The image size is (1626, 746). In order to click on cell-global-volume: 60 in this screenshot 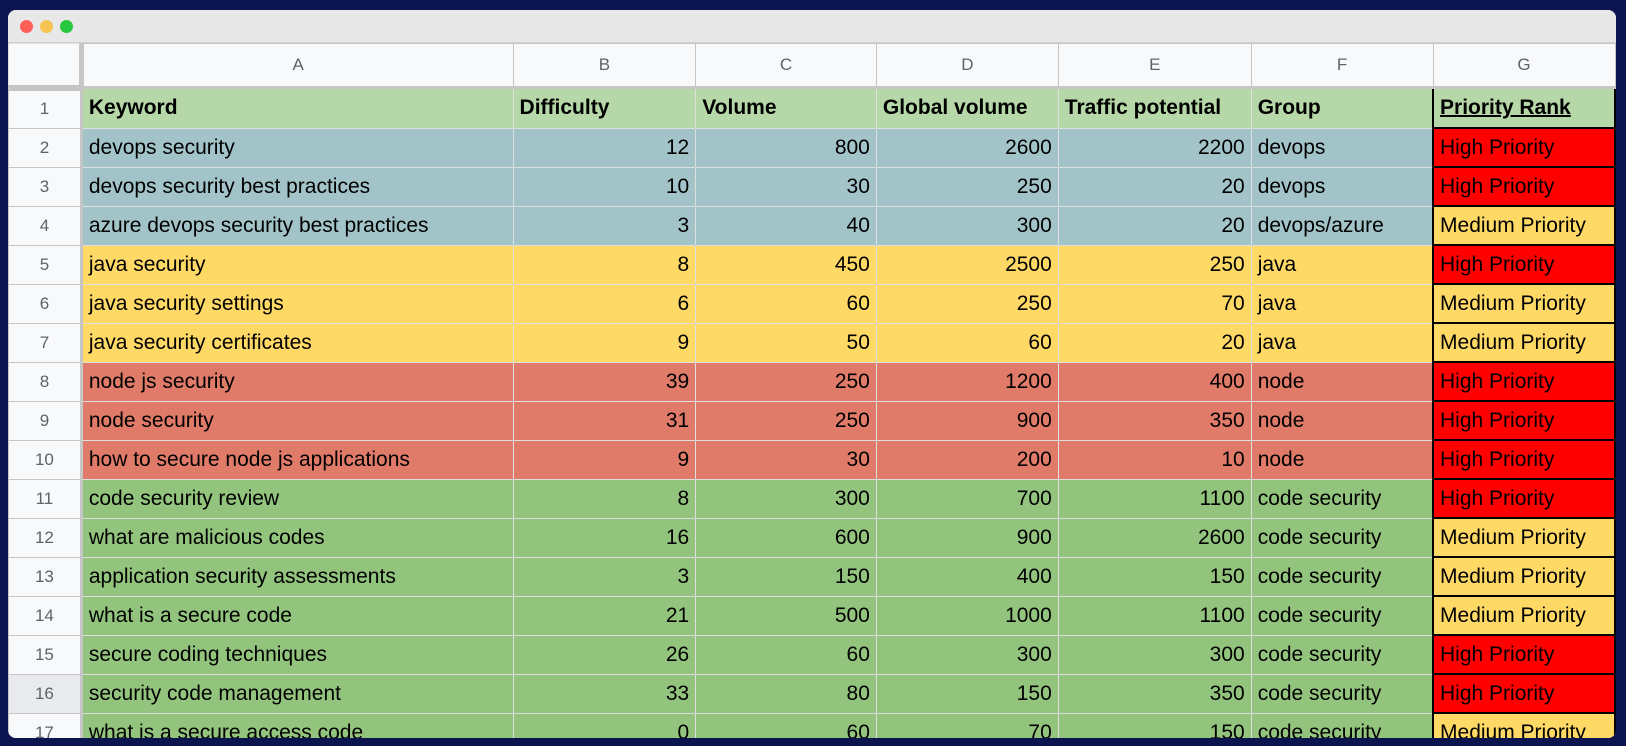, I will do `click(967, 342)`.